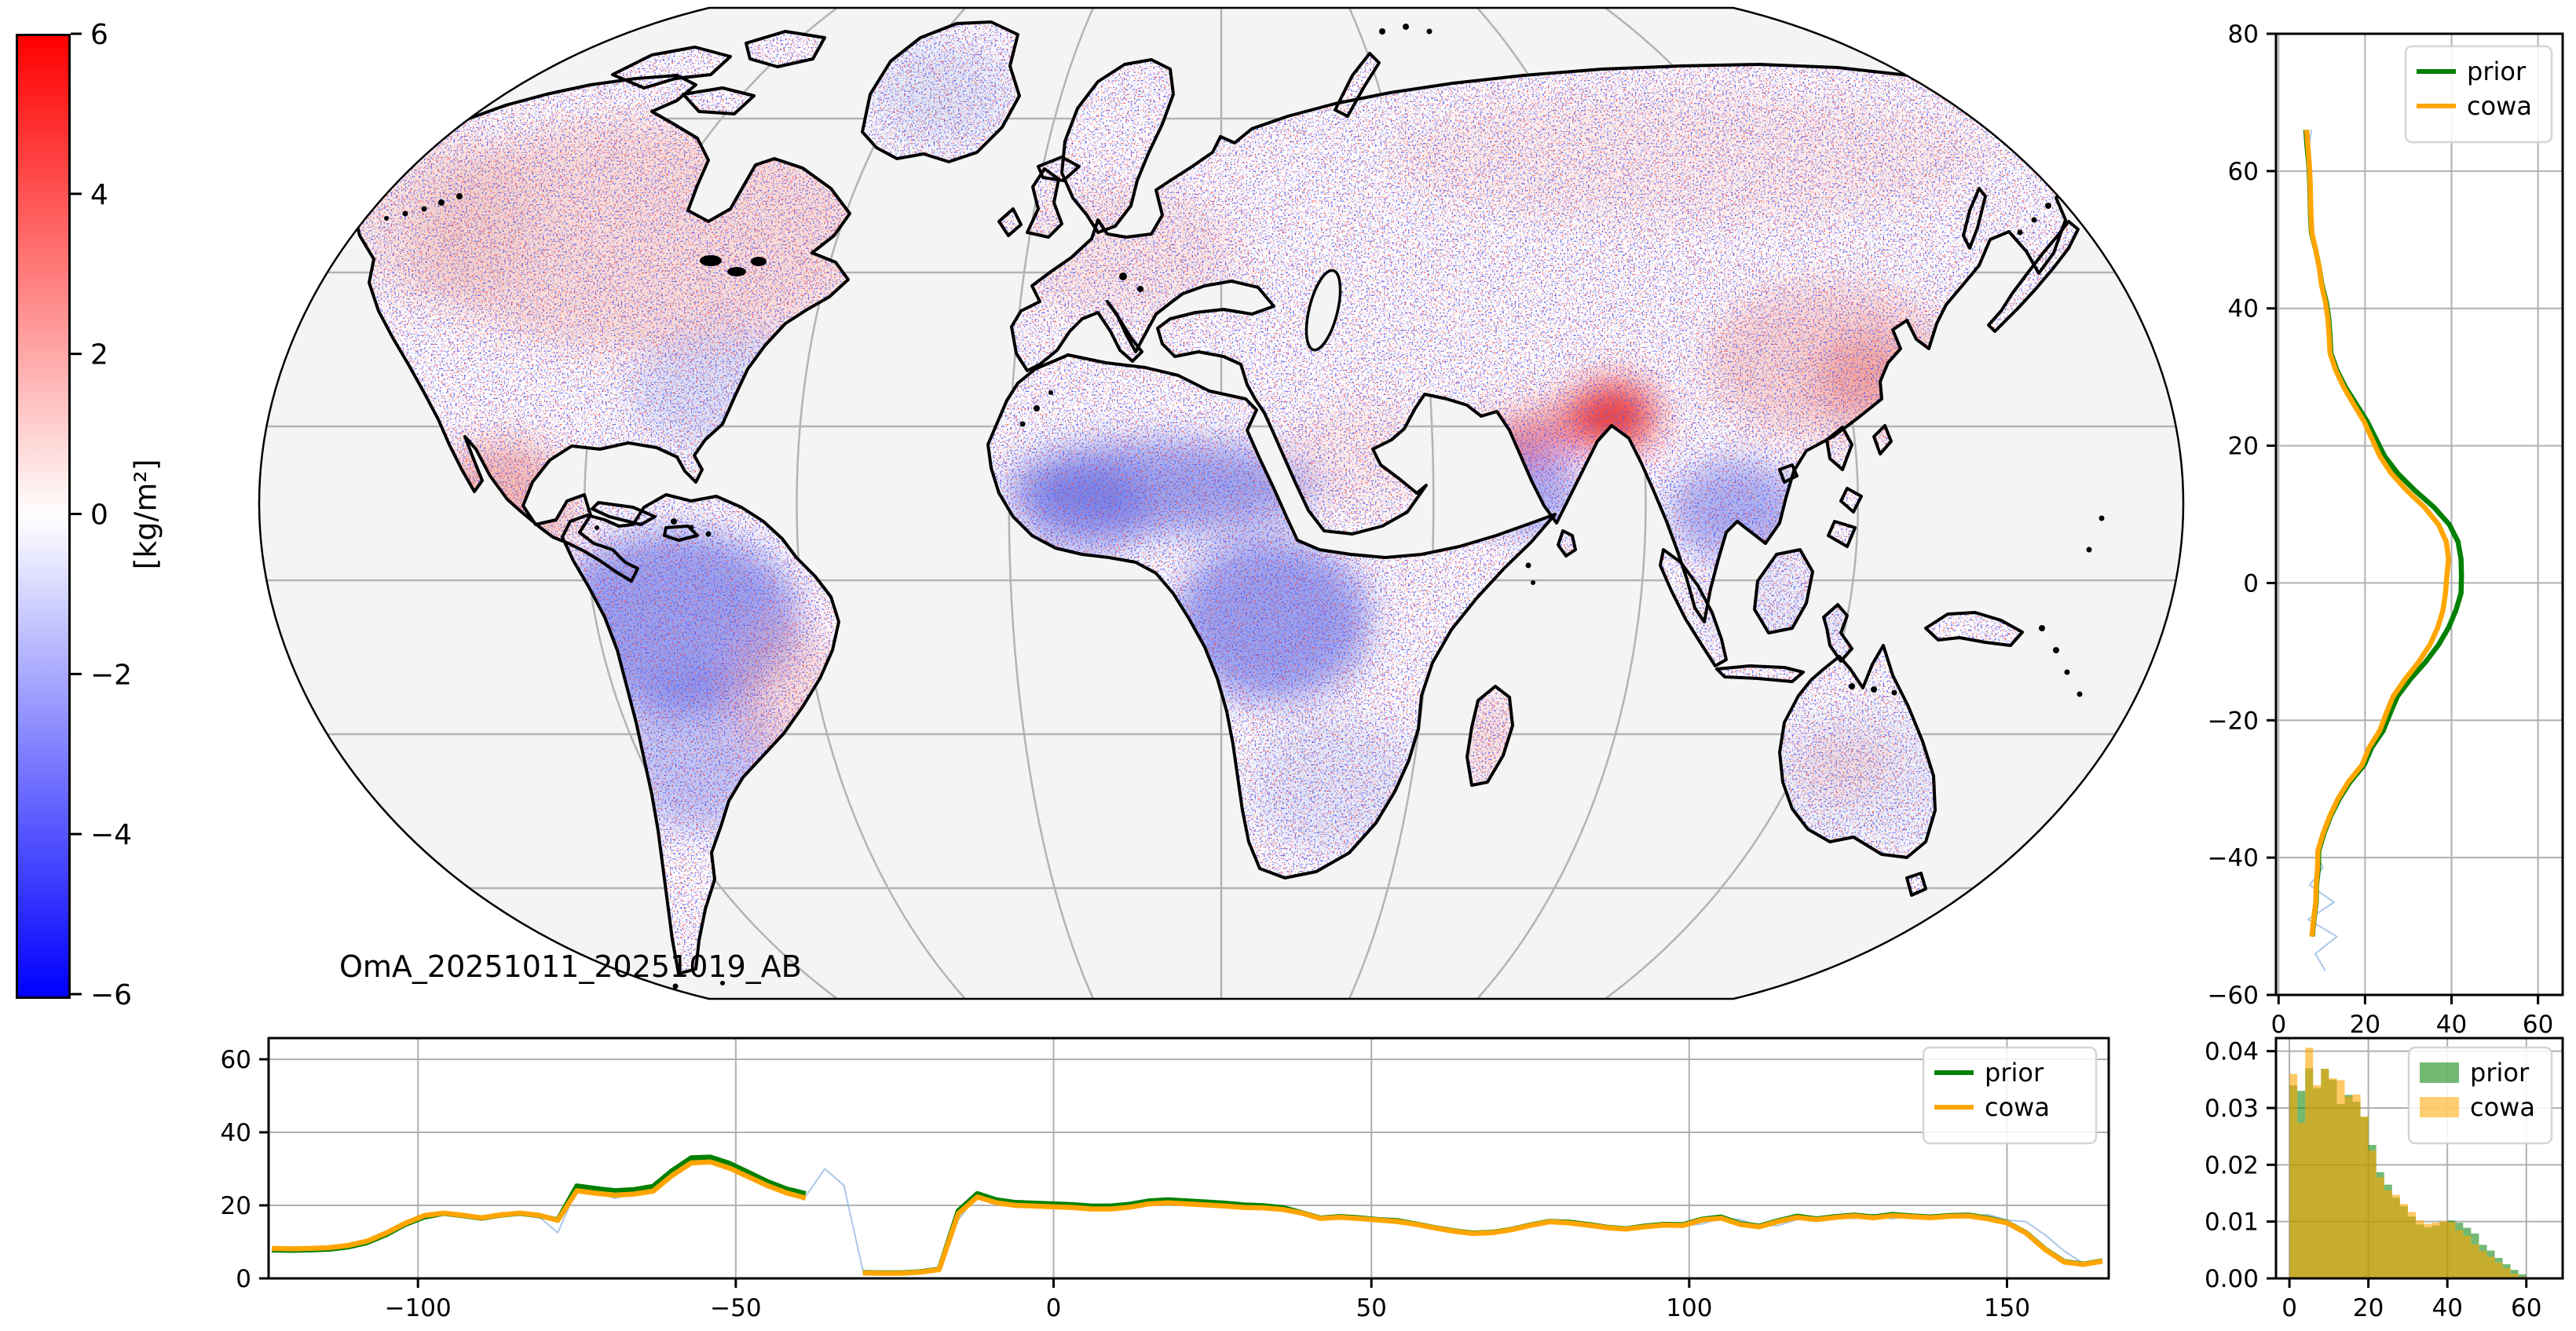 The image size is (2576, 1331). I want to click on zonal-legend: prior cowa, so click(2479, 94).